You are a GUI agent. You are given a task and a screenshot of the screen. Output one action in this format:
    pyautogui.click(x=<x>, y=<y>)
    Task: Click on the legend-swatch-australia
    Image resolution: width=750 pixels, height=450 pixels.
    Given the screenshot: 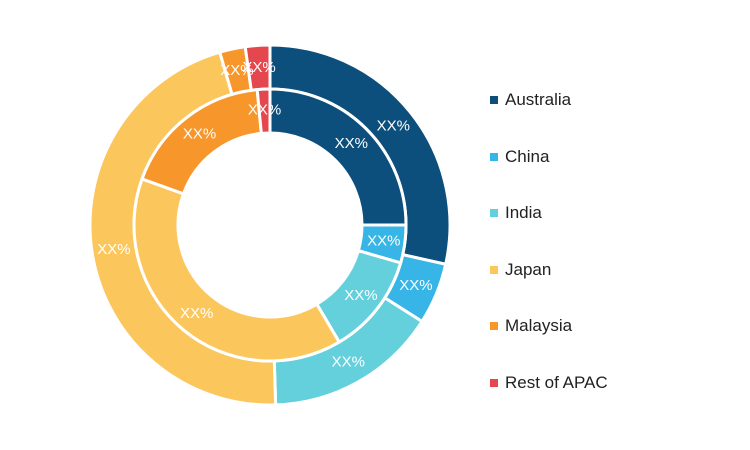 What is the action you would take?
    pyautogui.click(x=494, y=100)
    